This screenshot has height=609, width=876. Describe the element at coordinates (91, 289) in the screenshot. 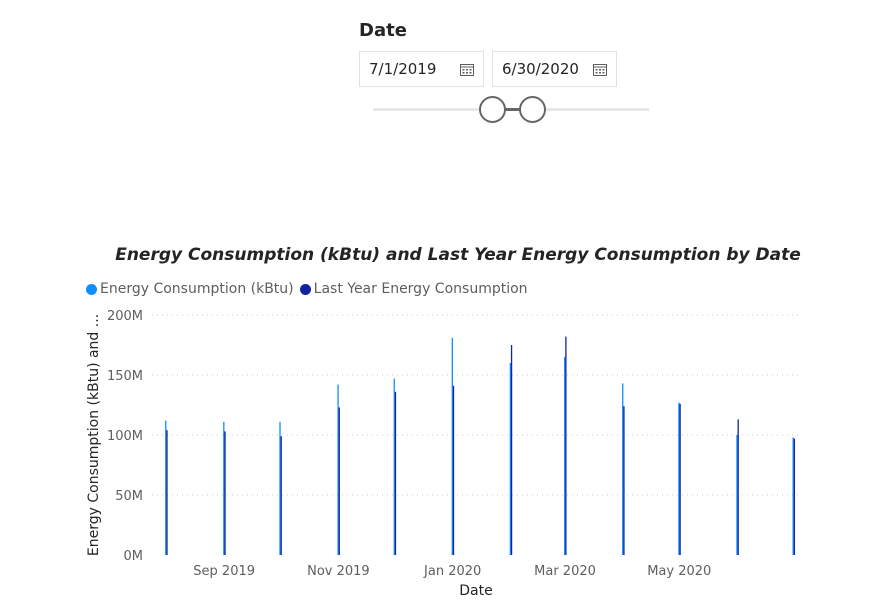

I see `legend-dot-energy` at that location.